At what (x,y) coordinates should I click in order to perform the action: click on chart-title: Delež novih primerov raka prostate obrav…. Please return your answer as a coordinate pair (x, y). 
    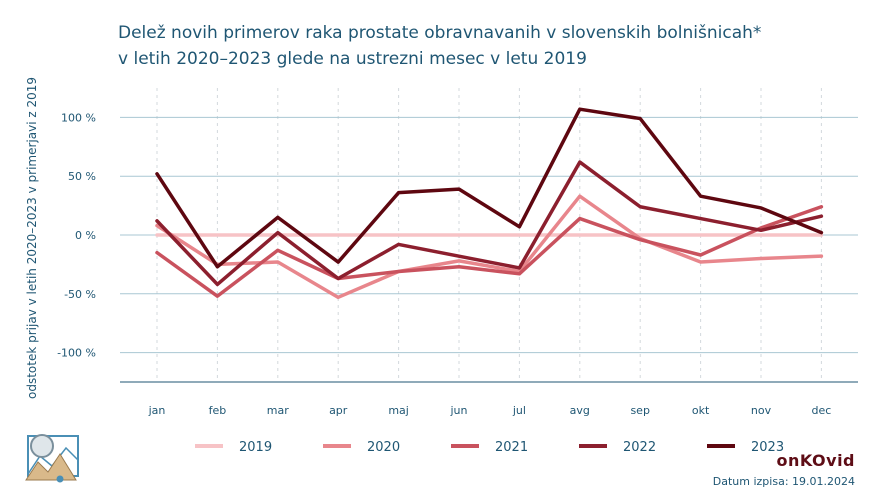
    Looking at the image, I should click on (488, 46).